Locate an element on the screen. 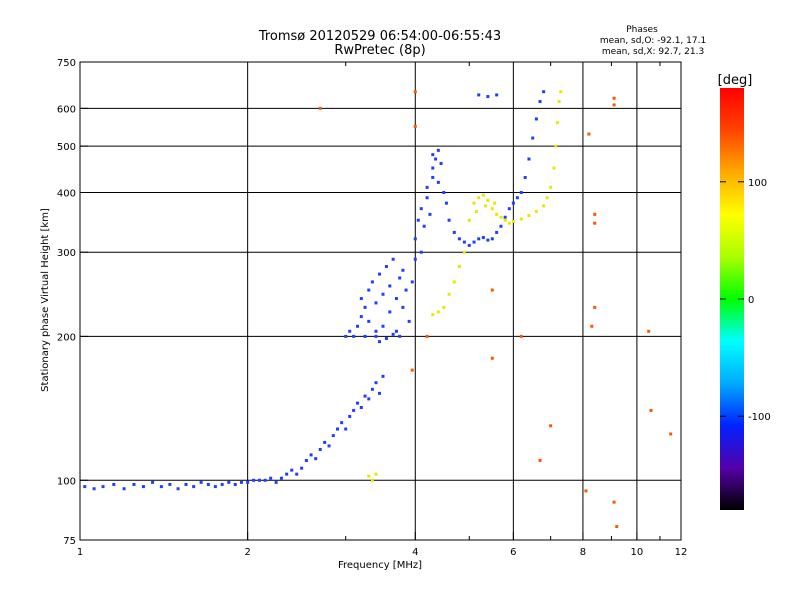 The width and height of the screenshot is (800, 600). y-tick-label: 75 is located at coordinates (69, 541).